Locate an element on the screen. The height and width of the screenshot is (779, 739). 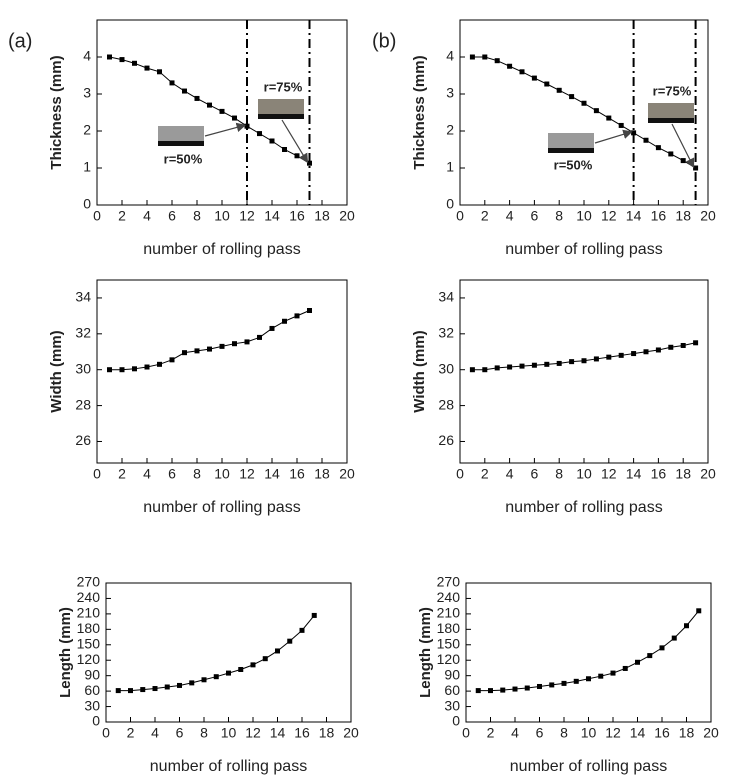
annotation: r=75% is located at coordinates (672, 90).